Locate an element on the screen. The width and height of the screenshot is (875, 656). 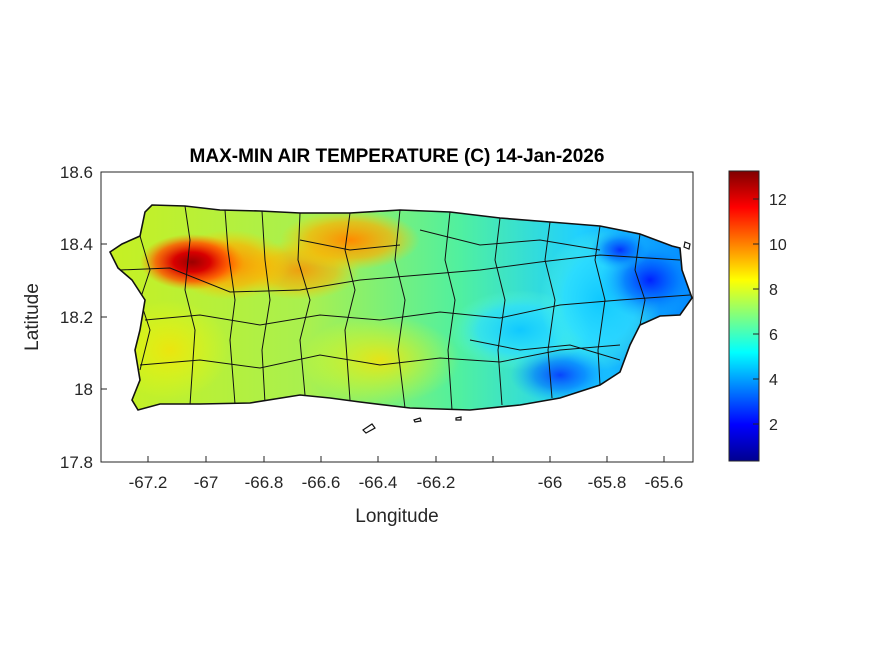
y-tick-label: 17.8 is located at coordinates (76, 462).